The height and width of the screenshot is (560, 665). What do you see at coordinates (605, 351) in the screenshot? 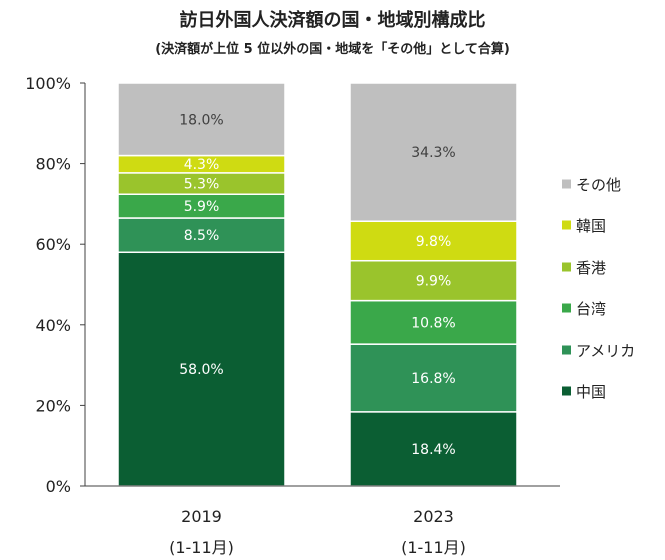
I see `legend-label: アメリカ` at bounding box center [605, 351].